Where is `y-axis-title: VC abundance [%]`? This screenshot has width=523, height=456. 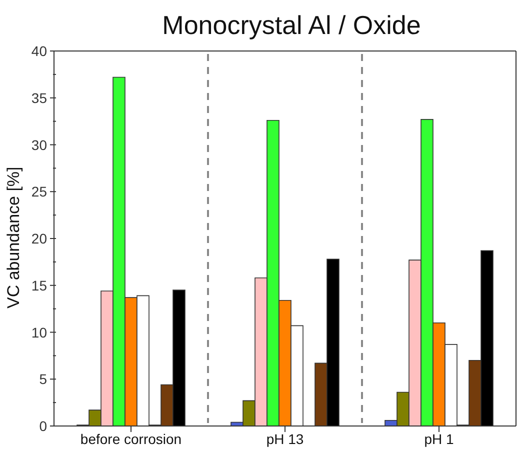 y-axis-title: VC abundance [%] is located at coordinates (14, 237).